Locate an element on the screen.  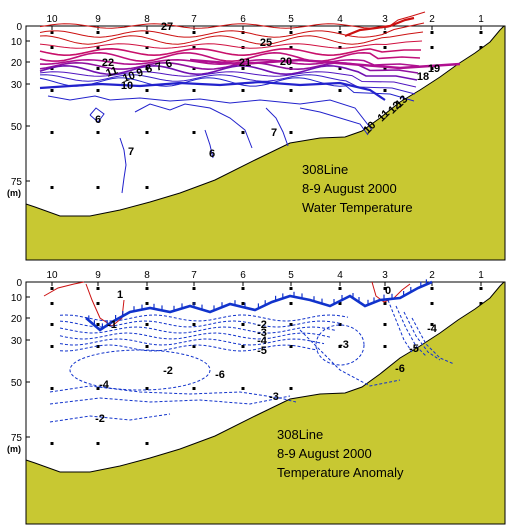
contour-label: -5 is located at coordinates (262, 351).